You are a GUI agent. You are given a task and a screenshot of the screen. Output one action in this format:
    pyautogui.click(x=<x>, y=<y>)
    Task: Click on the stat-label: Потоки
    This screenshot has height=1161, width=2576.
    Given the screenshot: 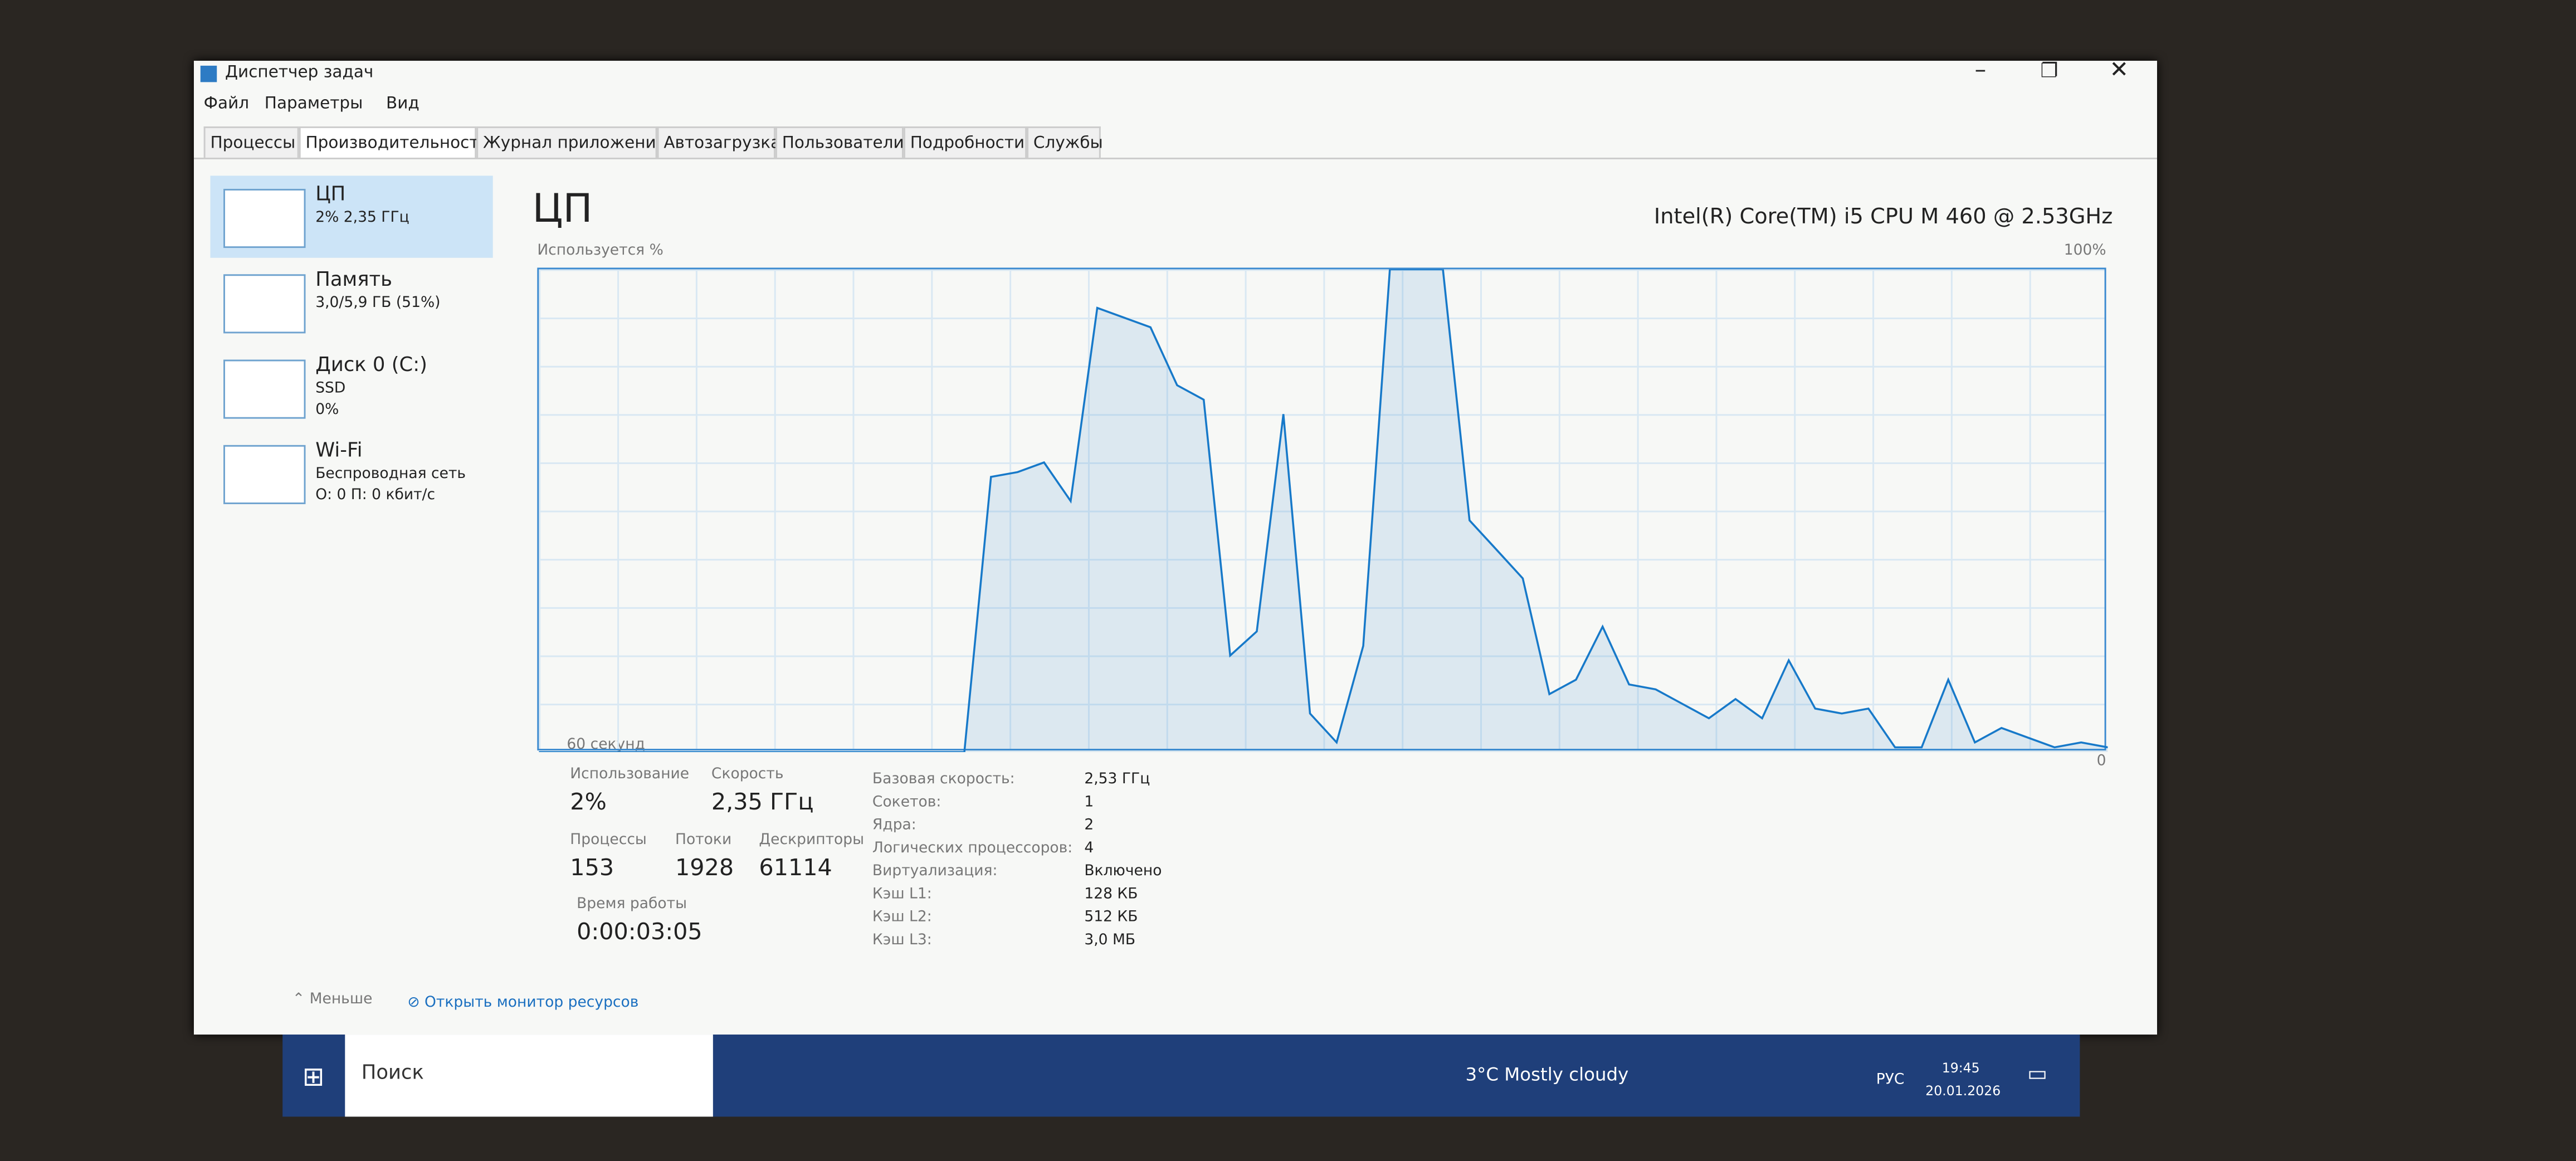 What is the action you would take?
    pyautogui.click(x=703, y=840)
    